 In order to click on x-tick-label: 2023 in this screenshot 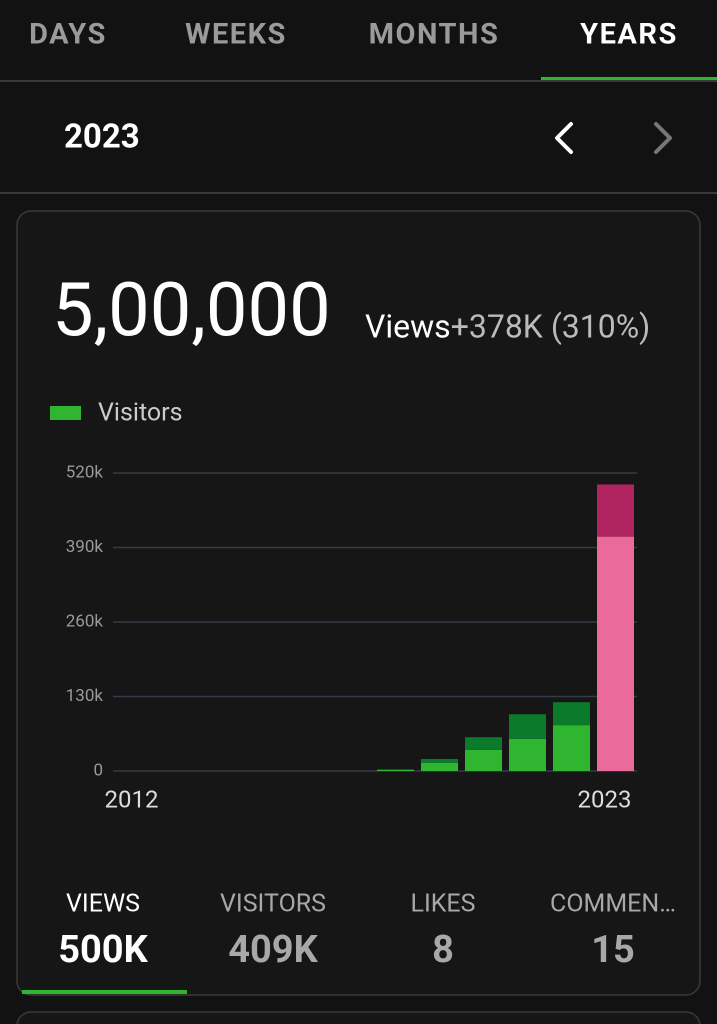, I will do `click(605, 799)`.